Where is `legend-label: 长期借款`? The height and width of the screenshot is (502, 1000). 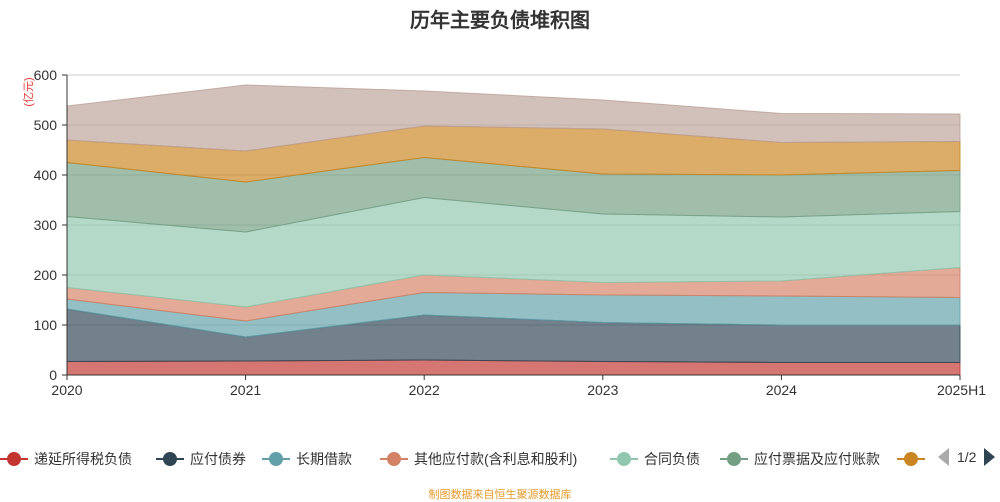
legend-label: 长期借款 is located at coordinates (324, 459).